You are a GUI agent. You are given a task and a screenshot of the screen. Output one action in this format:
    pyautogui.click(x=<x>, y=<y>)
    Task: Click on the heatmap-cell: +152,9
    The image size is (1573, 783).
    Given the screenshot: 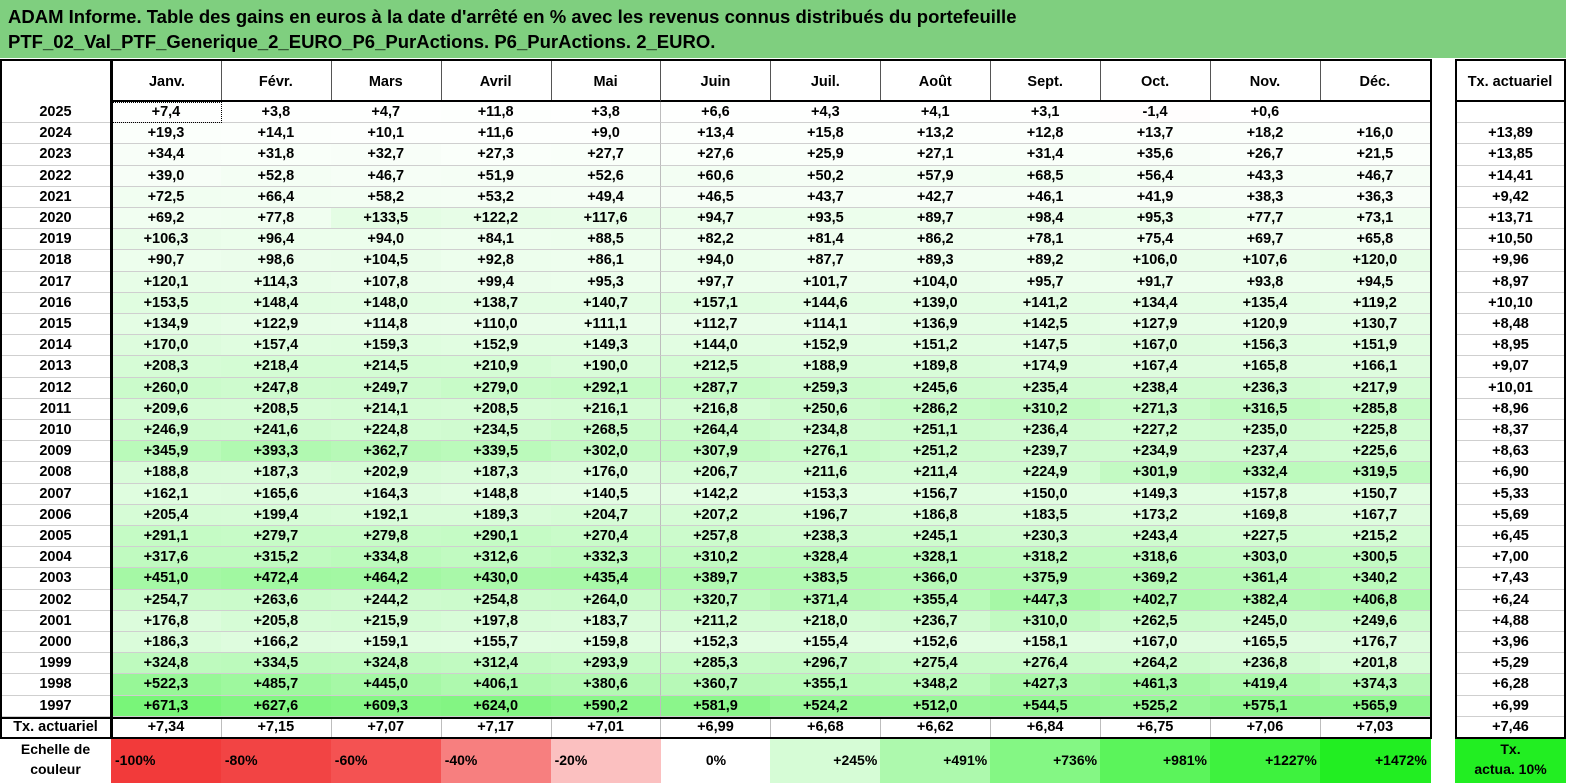 What is the action you would take?
    pyautogui.click(x=826, y=346)
    